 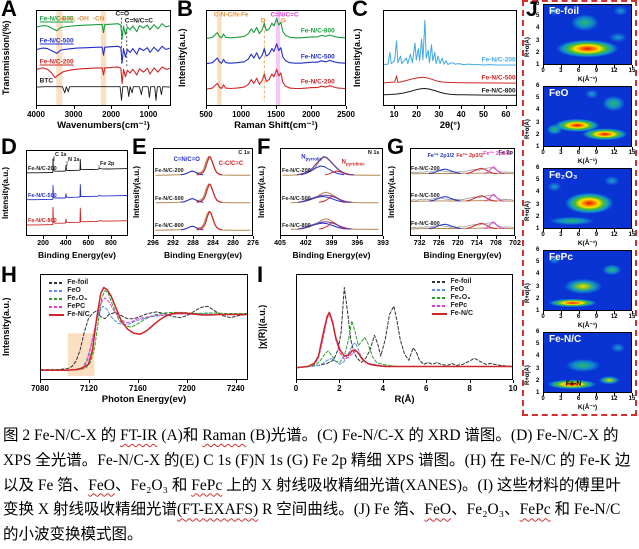 What do you see at coordinates (331, 243) in the screenshot?
I see `x-tick-label: 399` at bounding box center [331, 243].